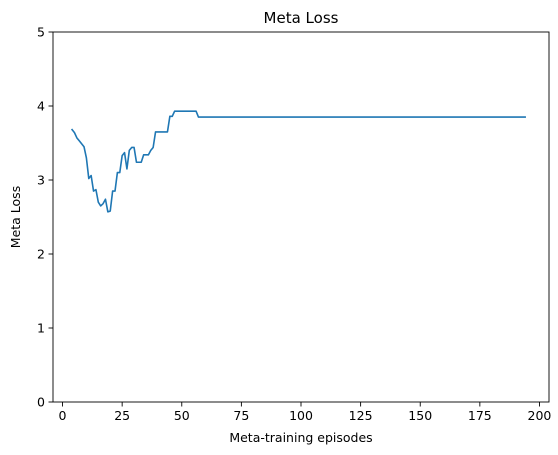  What do you see at coordinates (301, 415) in the screenshot?
I see `x-tick-label-100: 100` at bounding box center [301, 415].